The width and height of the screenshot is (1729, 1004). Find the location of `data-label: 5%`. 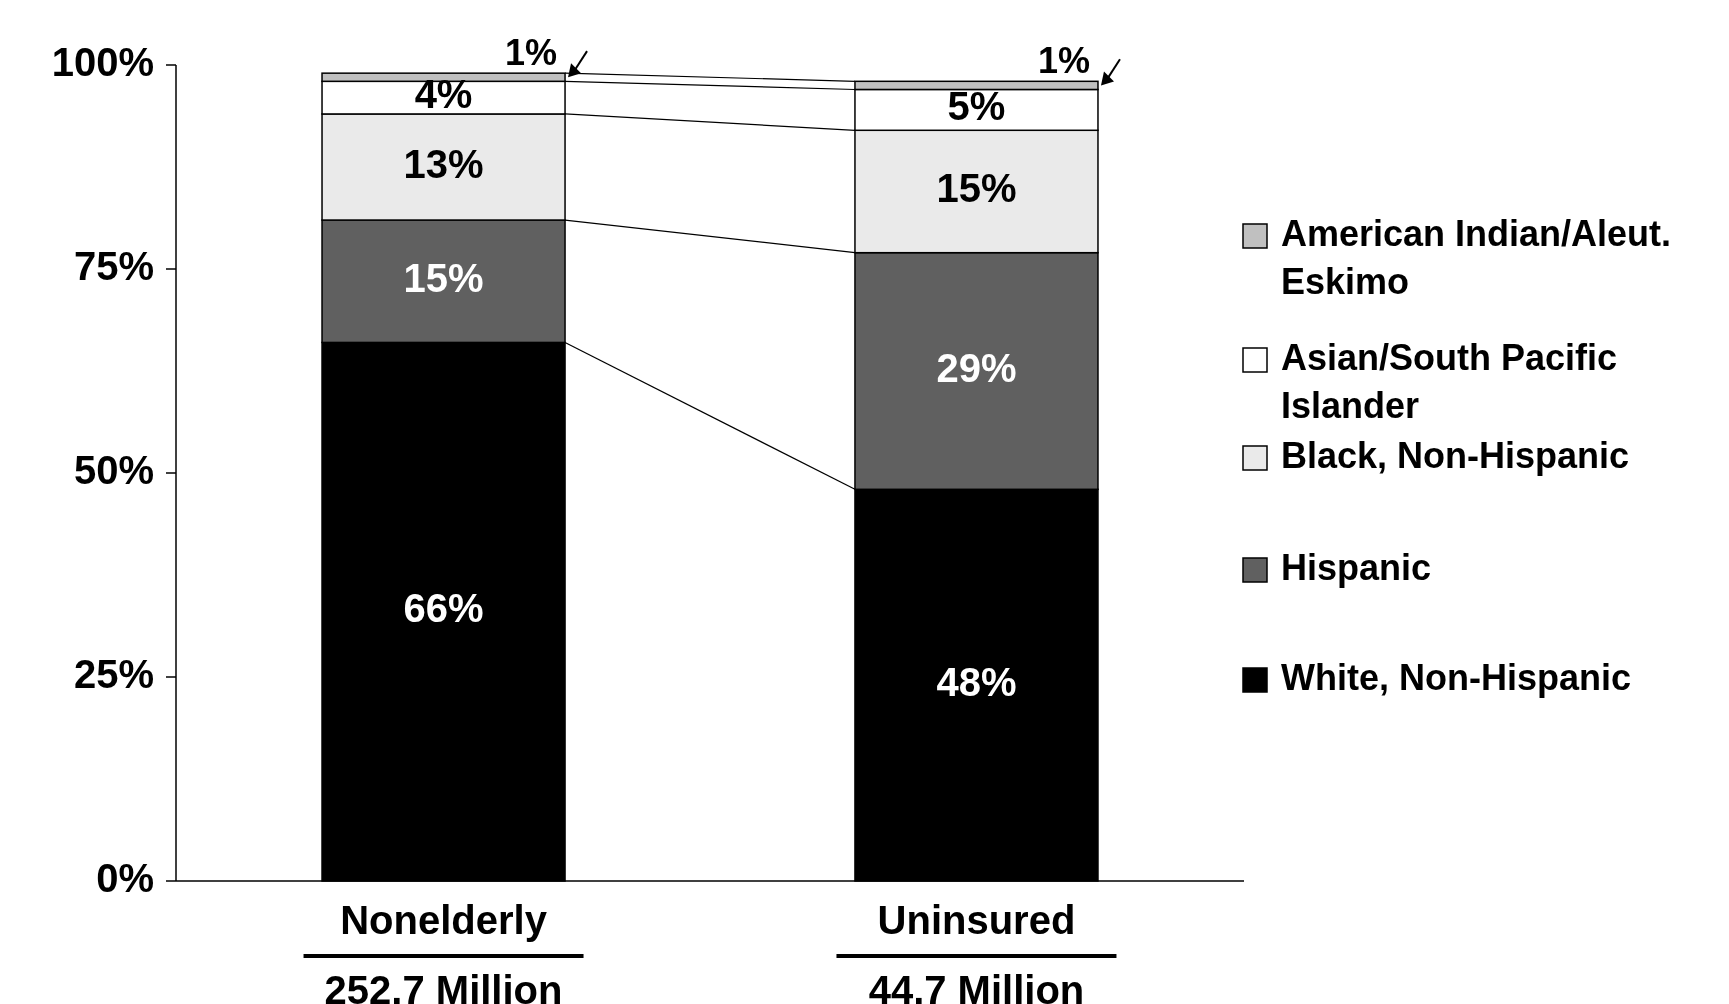

data-label: 5% is located at coordinates (976, 106).